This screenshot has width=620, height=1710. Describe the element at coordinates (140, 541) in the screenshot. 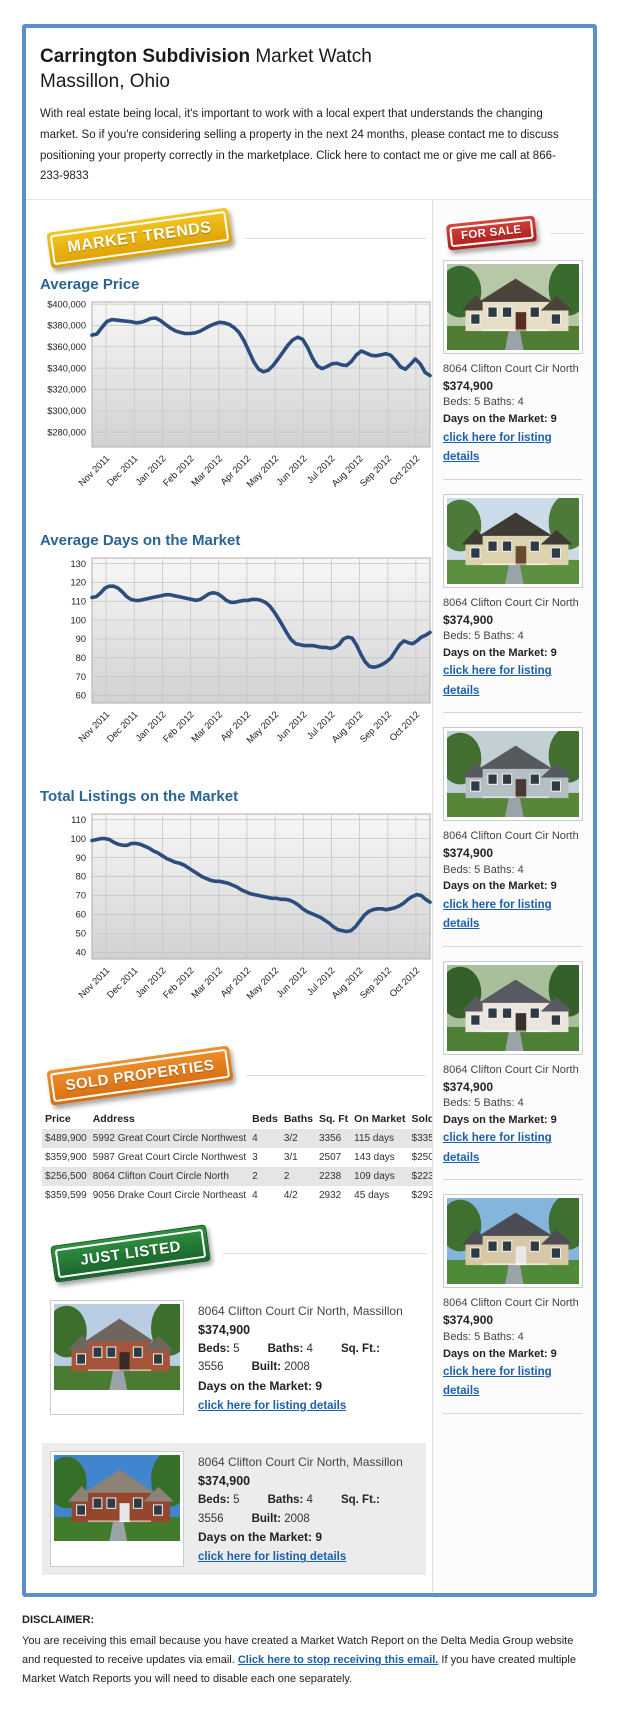

I see `chart-title-average-days: Average Days on the Market` at that location.